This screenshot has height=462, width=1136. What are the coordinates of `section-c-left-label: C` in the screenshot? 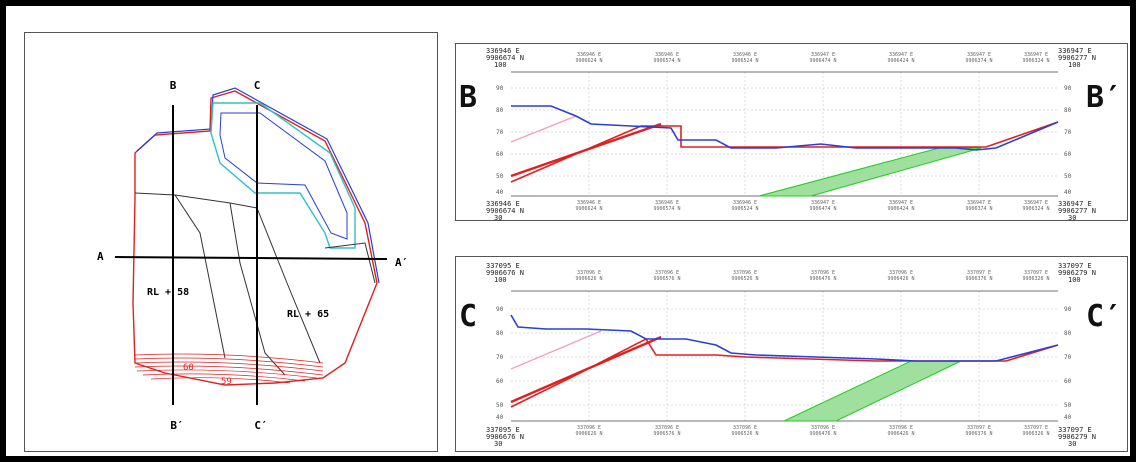 It's located at (468, 316).